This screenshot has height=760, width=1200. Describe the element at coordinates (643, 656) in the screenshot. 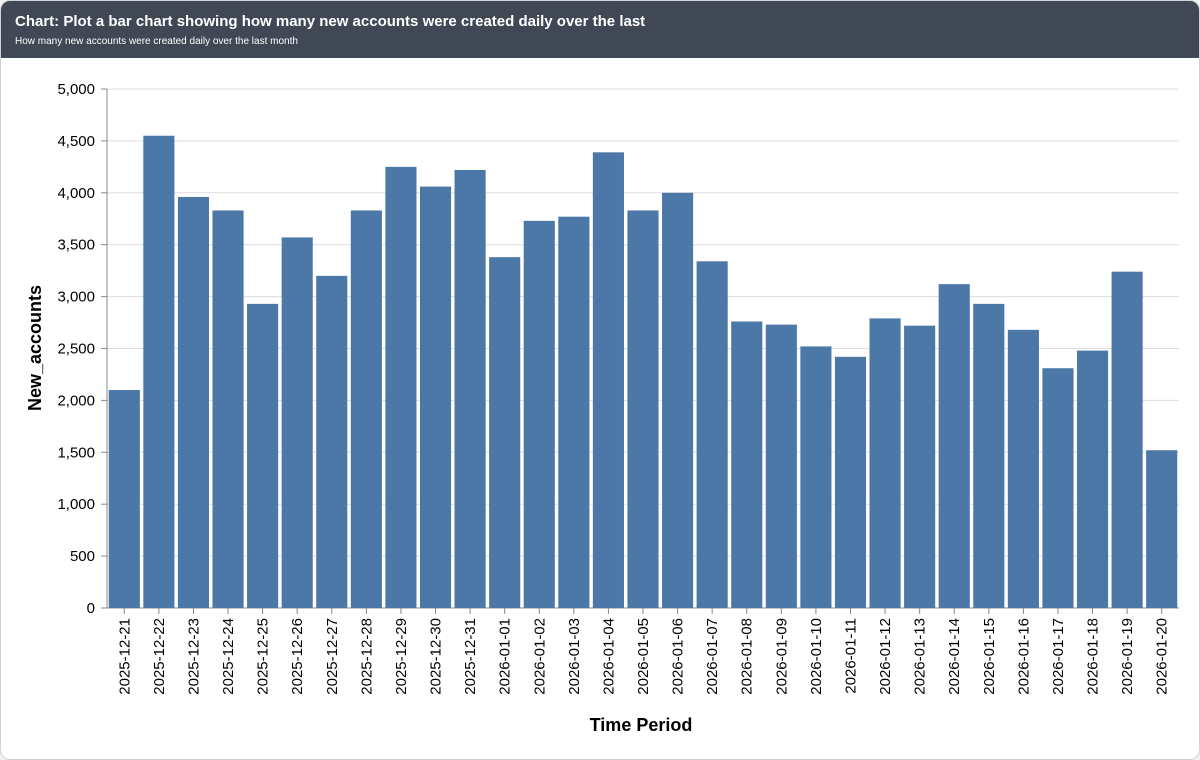

I see `x-tick-label: 2026-01-05` at that location.